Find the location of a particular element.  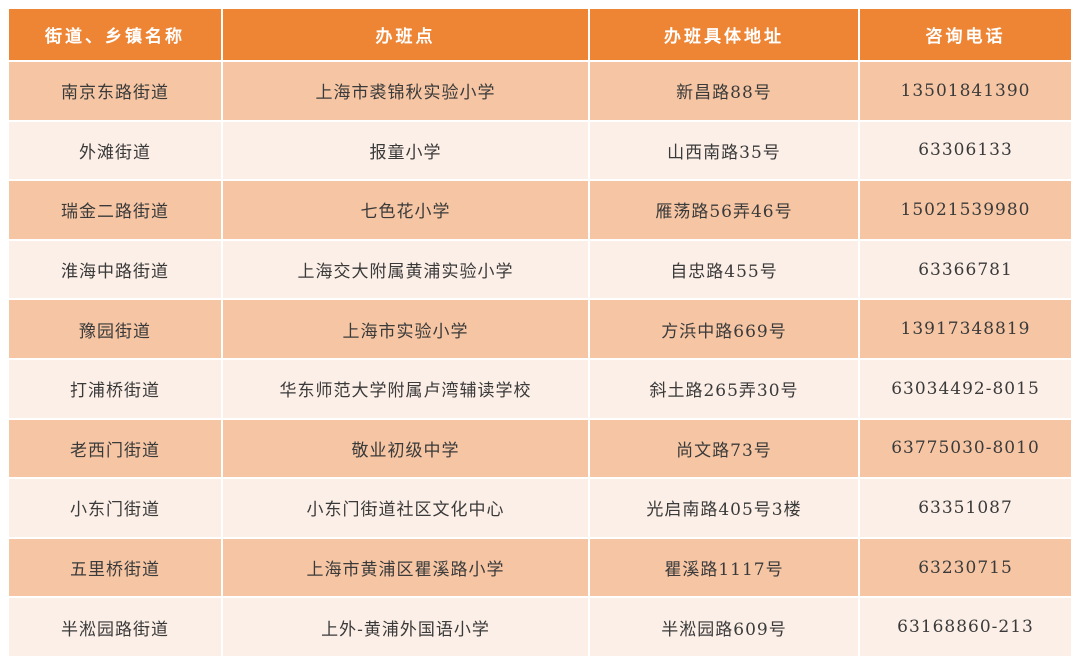

phone-cell: 63351087 is located at coordinates (965, 508).